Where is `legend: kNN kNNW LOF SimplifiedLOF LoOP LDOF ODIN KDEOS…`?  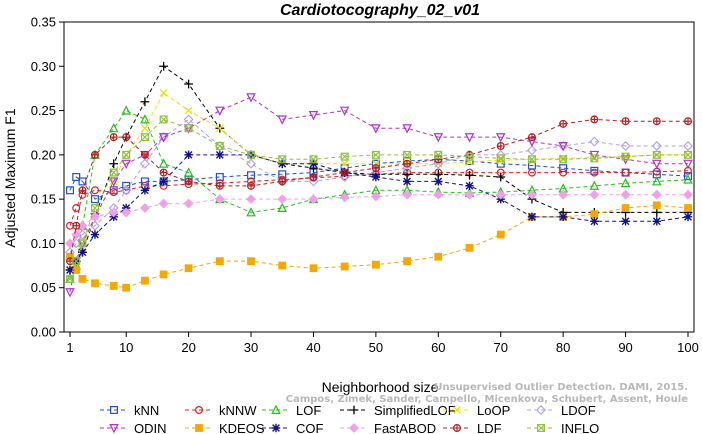 legend: kNN kNNW LOF SimplifiedLOF LoOP LDOF ODIN KDEOS… is located at coordinates (349, 418).